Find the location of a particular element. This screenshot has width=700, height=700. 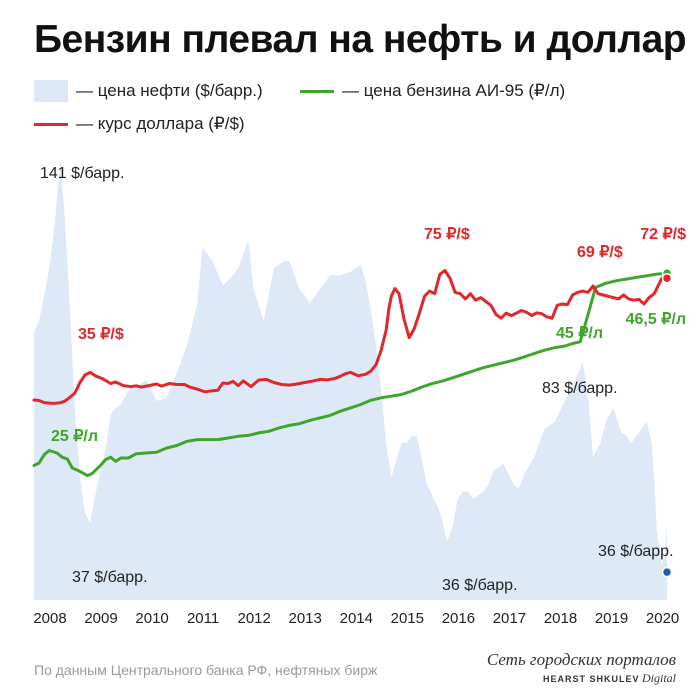

annotation-usd-72: 72 ₽/$ is located at coordinates (663, 234).